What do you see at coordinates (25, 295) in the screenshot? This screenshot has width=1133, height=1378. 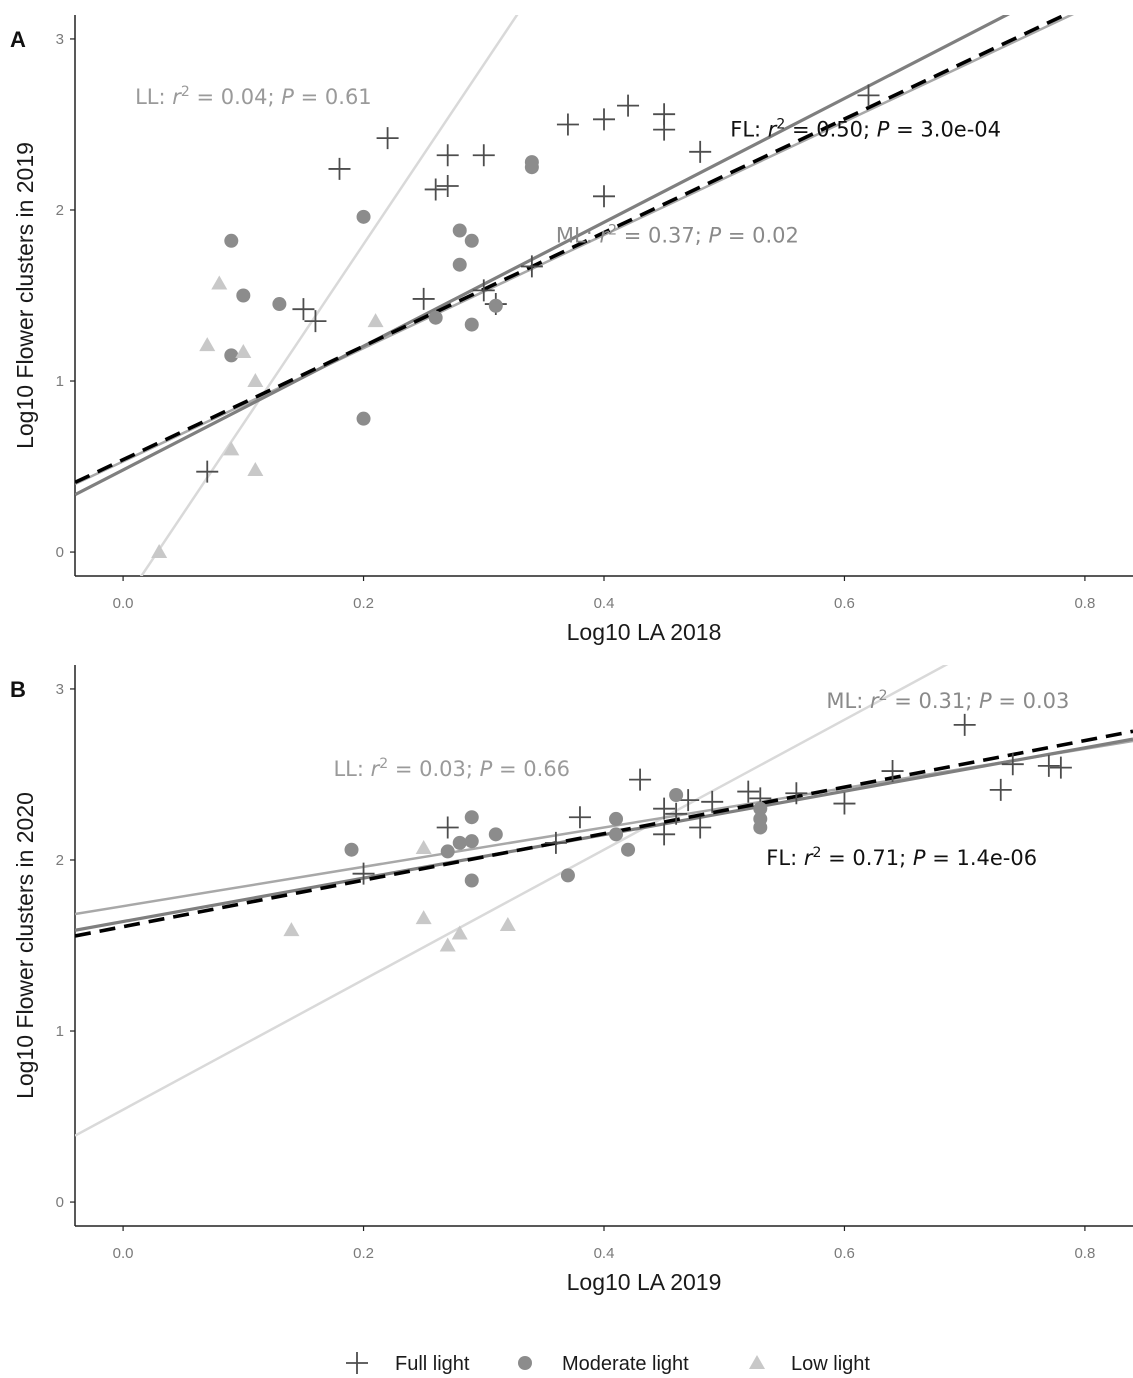 I see `y-axis-title: Log10 Flower clusters in 2019` at bounding box center [25, 295].